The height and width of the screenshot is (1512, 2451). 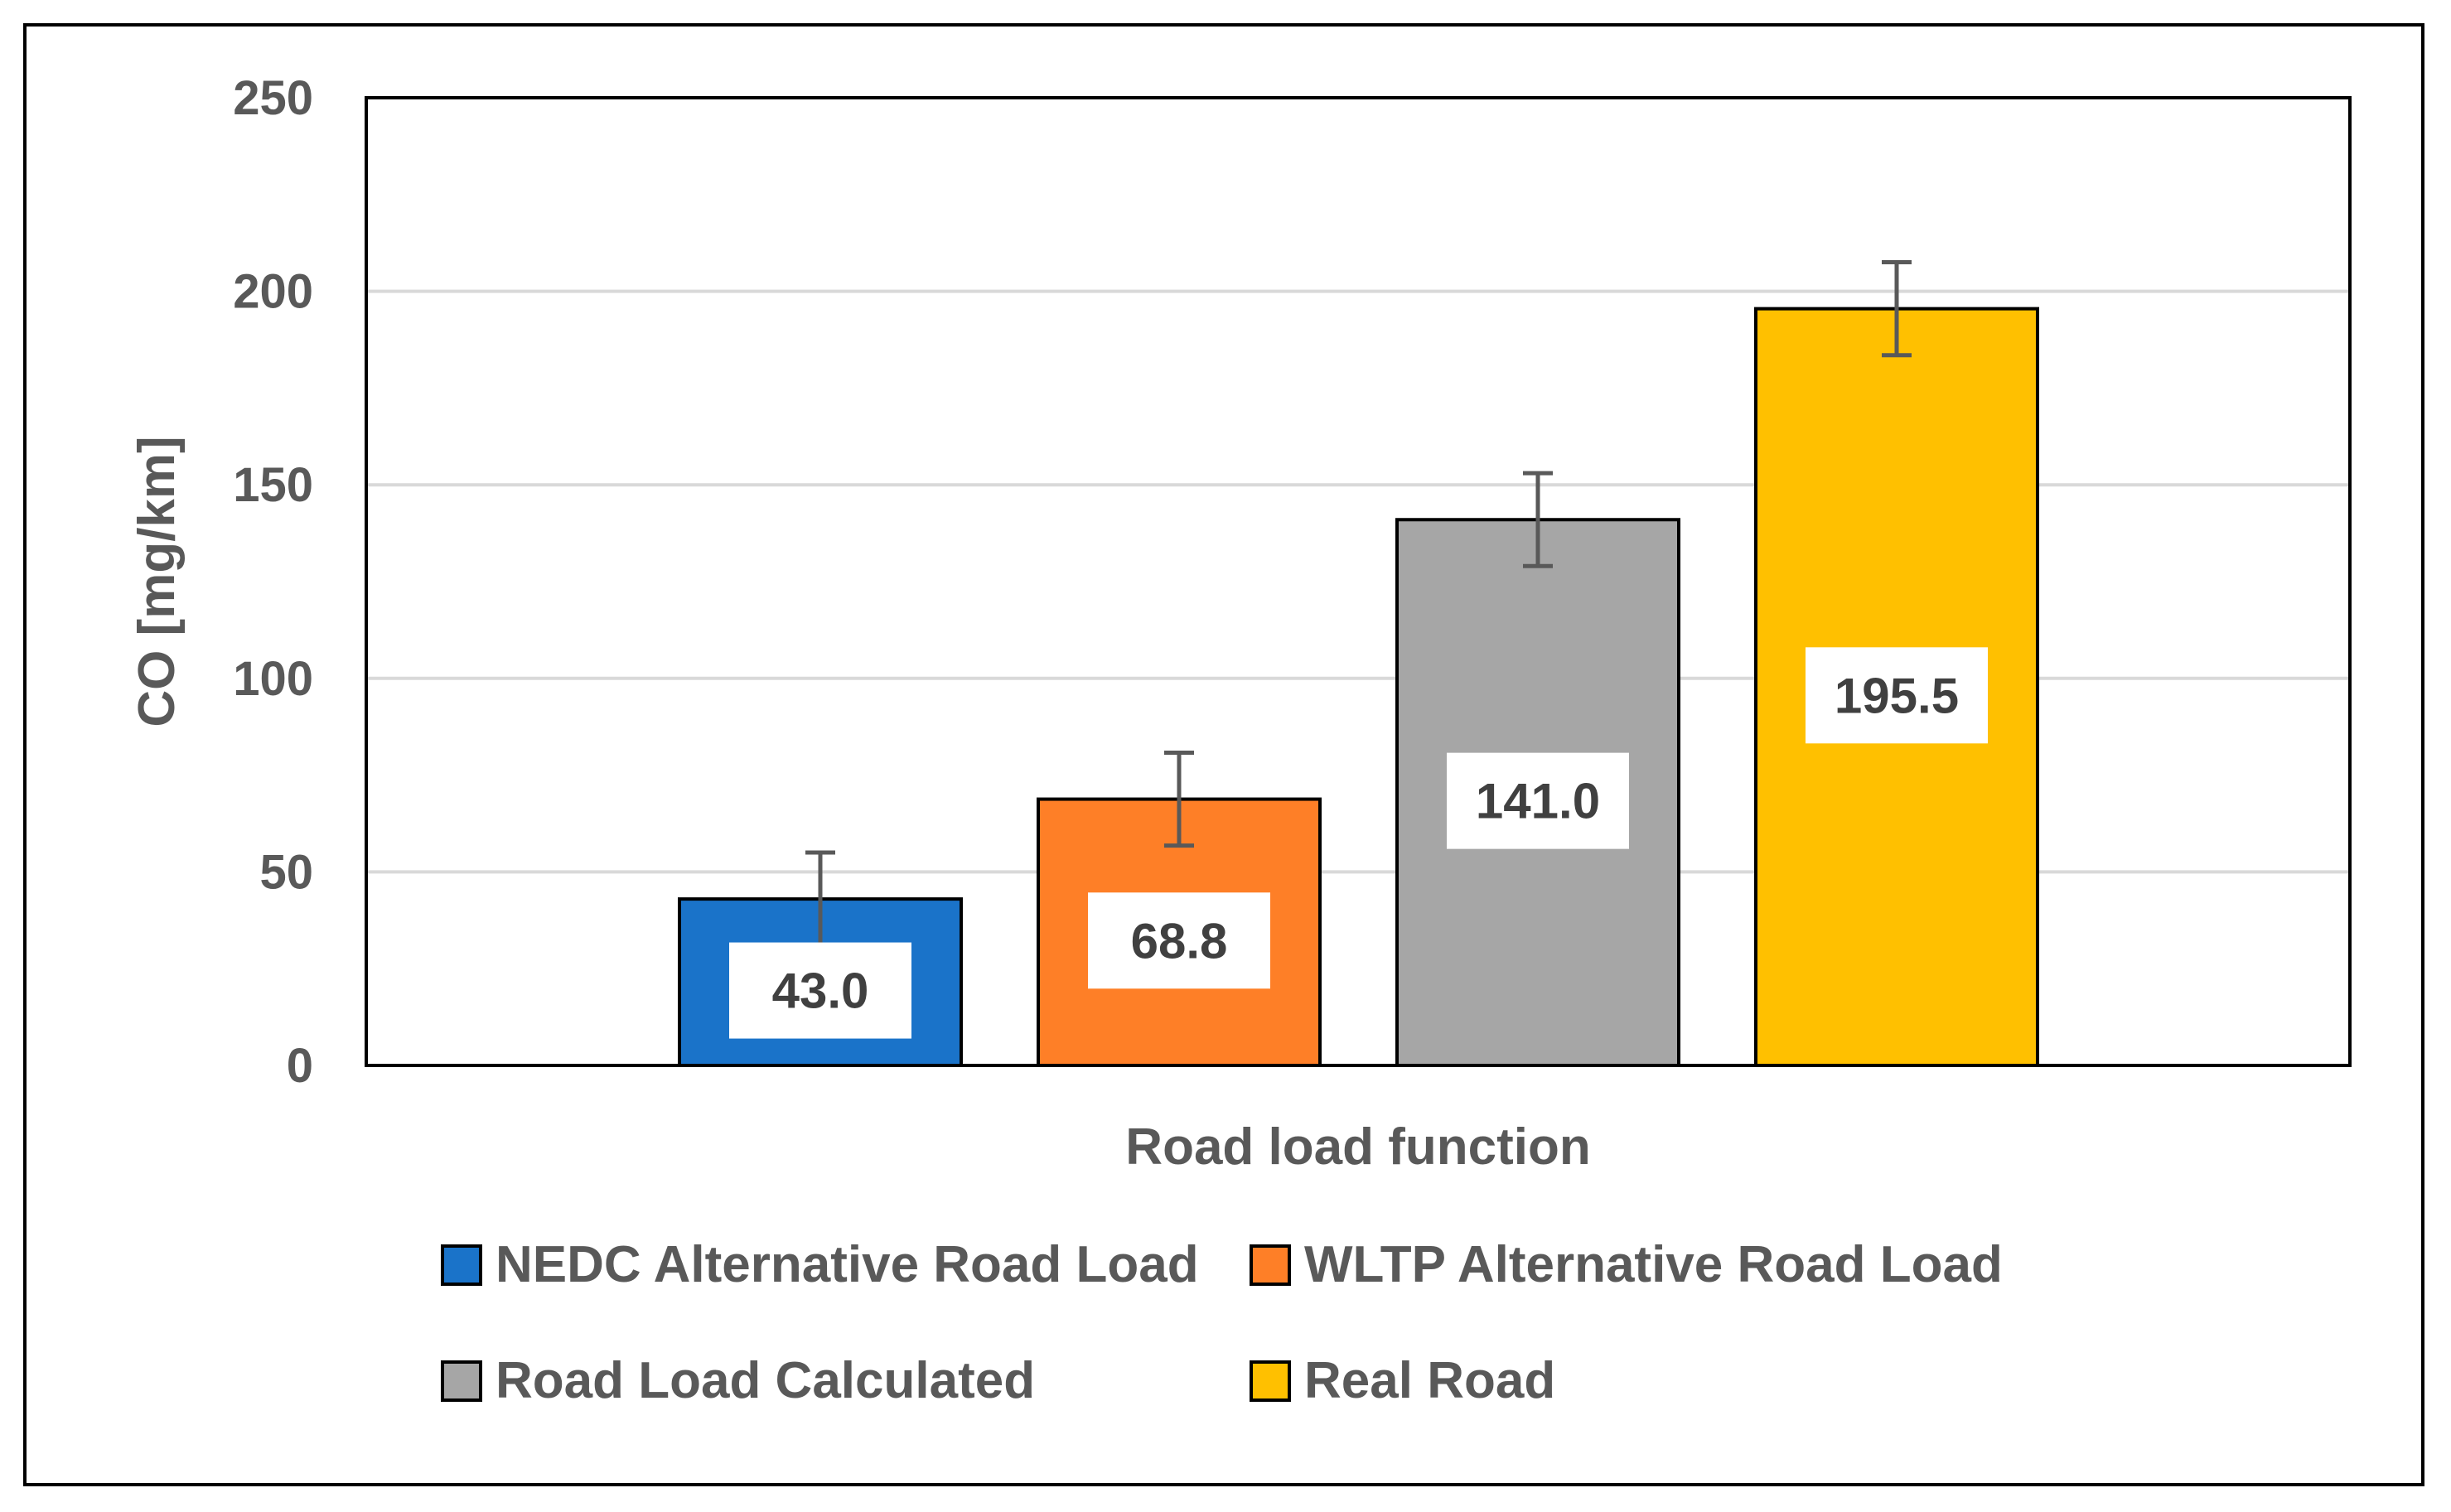 What do you see at coordinates (273, 485) in the screenshot?
I see `y-tick-label: 150` at bounding box center [273, 485].